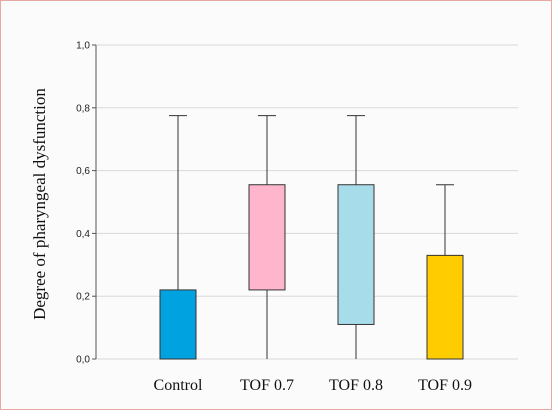 Image resolution: width=552 pixels, height=410 pixels. Describe the element at coordinates (39, 204) in the screenshot. I see `y-axis-title: Degree of pharyngeal dysfunction` at that location.